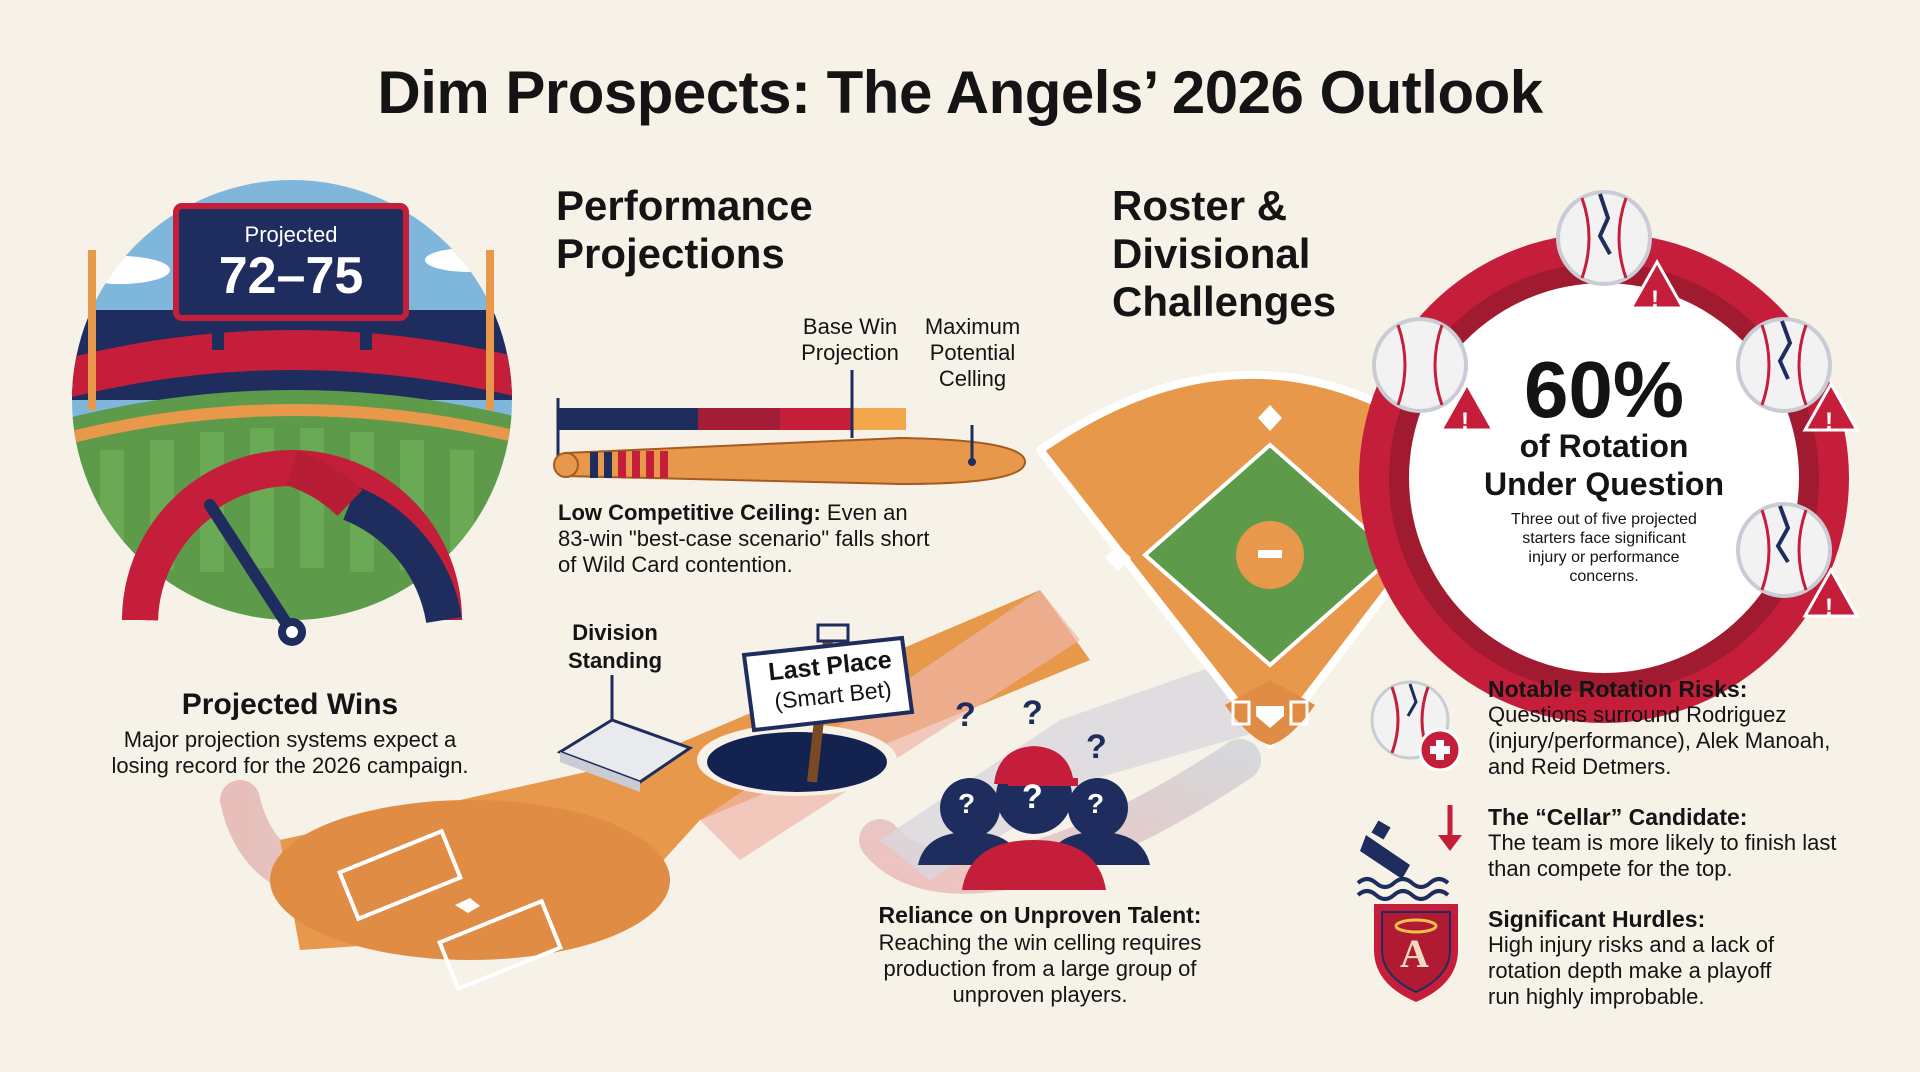 This screenshot has height=1072, width=1920. What do you see at coordinates (790, 455) in the screenshot?
I see `baseball-bat-icon` at bounding box center [790, 455].